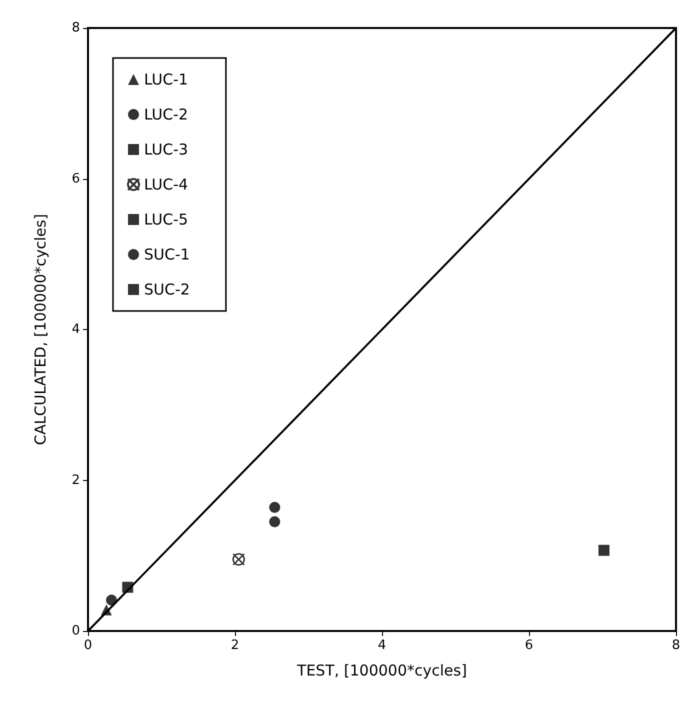  I want to click on legend-label: LUC-5, so click(166, 219).